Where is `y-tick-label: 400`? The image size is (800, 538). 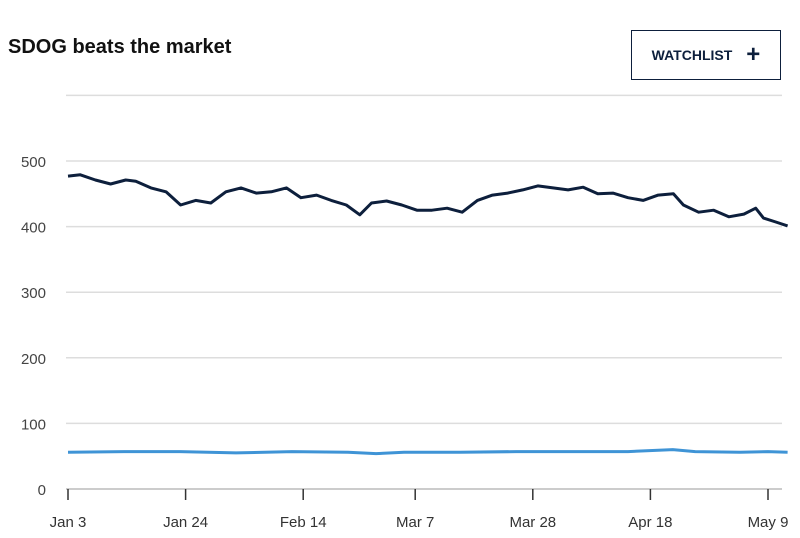 y-tick-label: 400 is located at coordinates (33, 228).